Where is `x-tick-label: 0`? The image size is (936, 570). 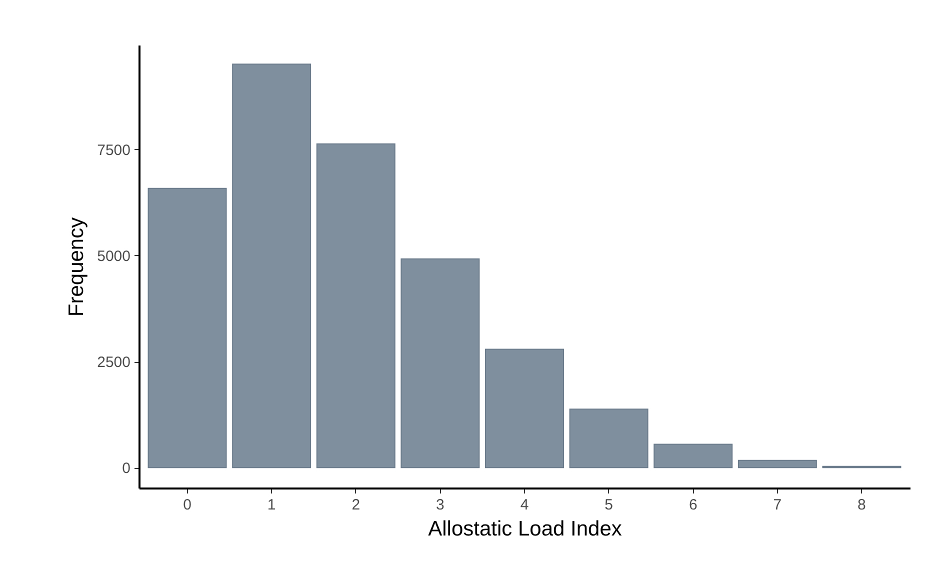 x-tick-label: 0 is located at coordinates (187, 505).